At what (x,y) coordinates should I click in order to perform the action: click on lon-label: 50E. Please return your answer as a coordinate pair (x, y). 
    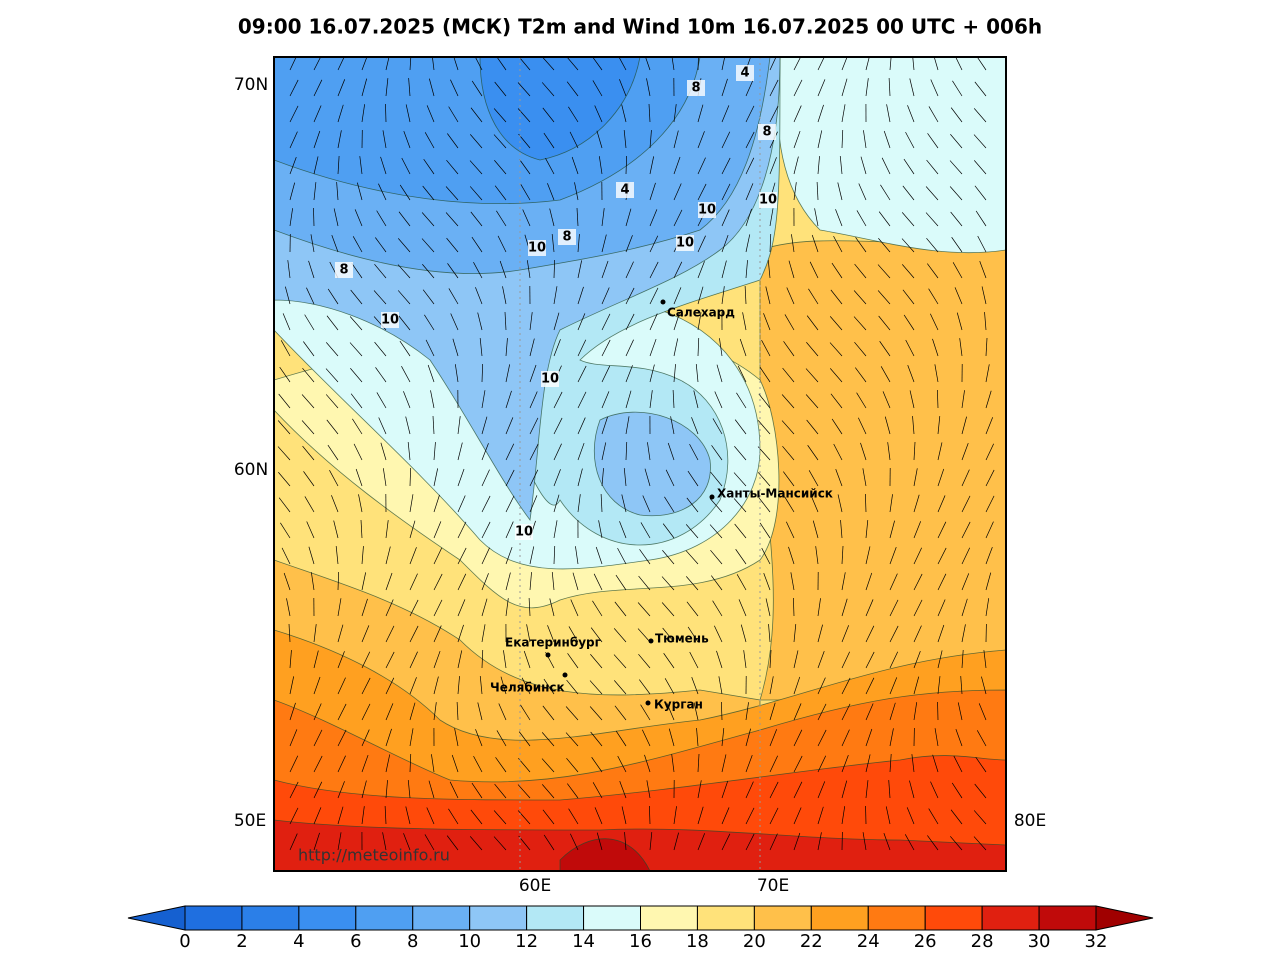
    Looking at the image, I should click on (250, 821).